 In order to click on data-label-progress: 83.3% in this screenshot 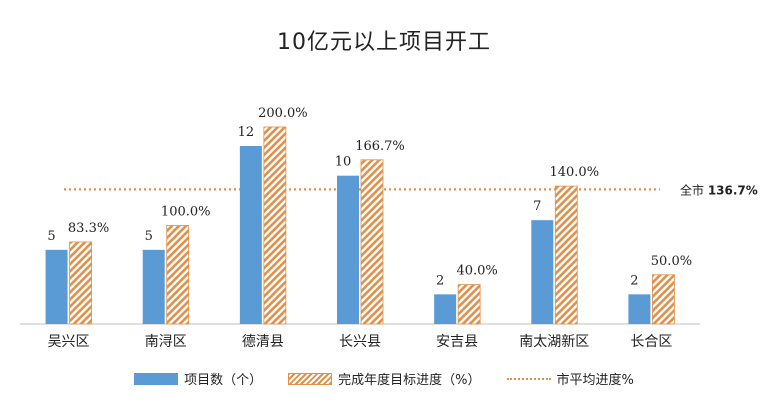, I will do `click(88, 228)`.